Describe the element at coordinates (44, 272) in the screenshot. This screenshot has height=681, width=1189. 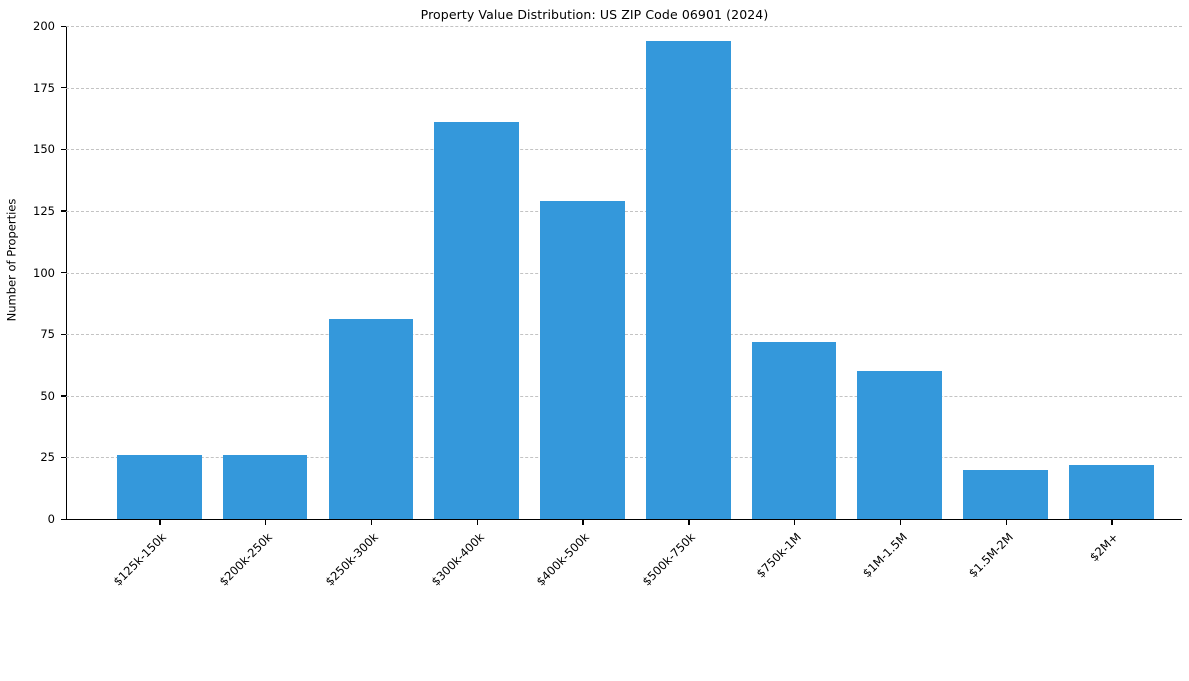
I see `y-axis-tick-label: 100` at that location.